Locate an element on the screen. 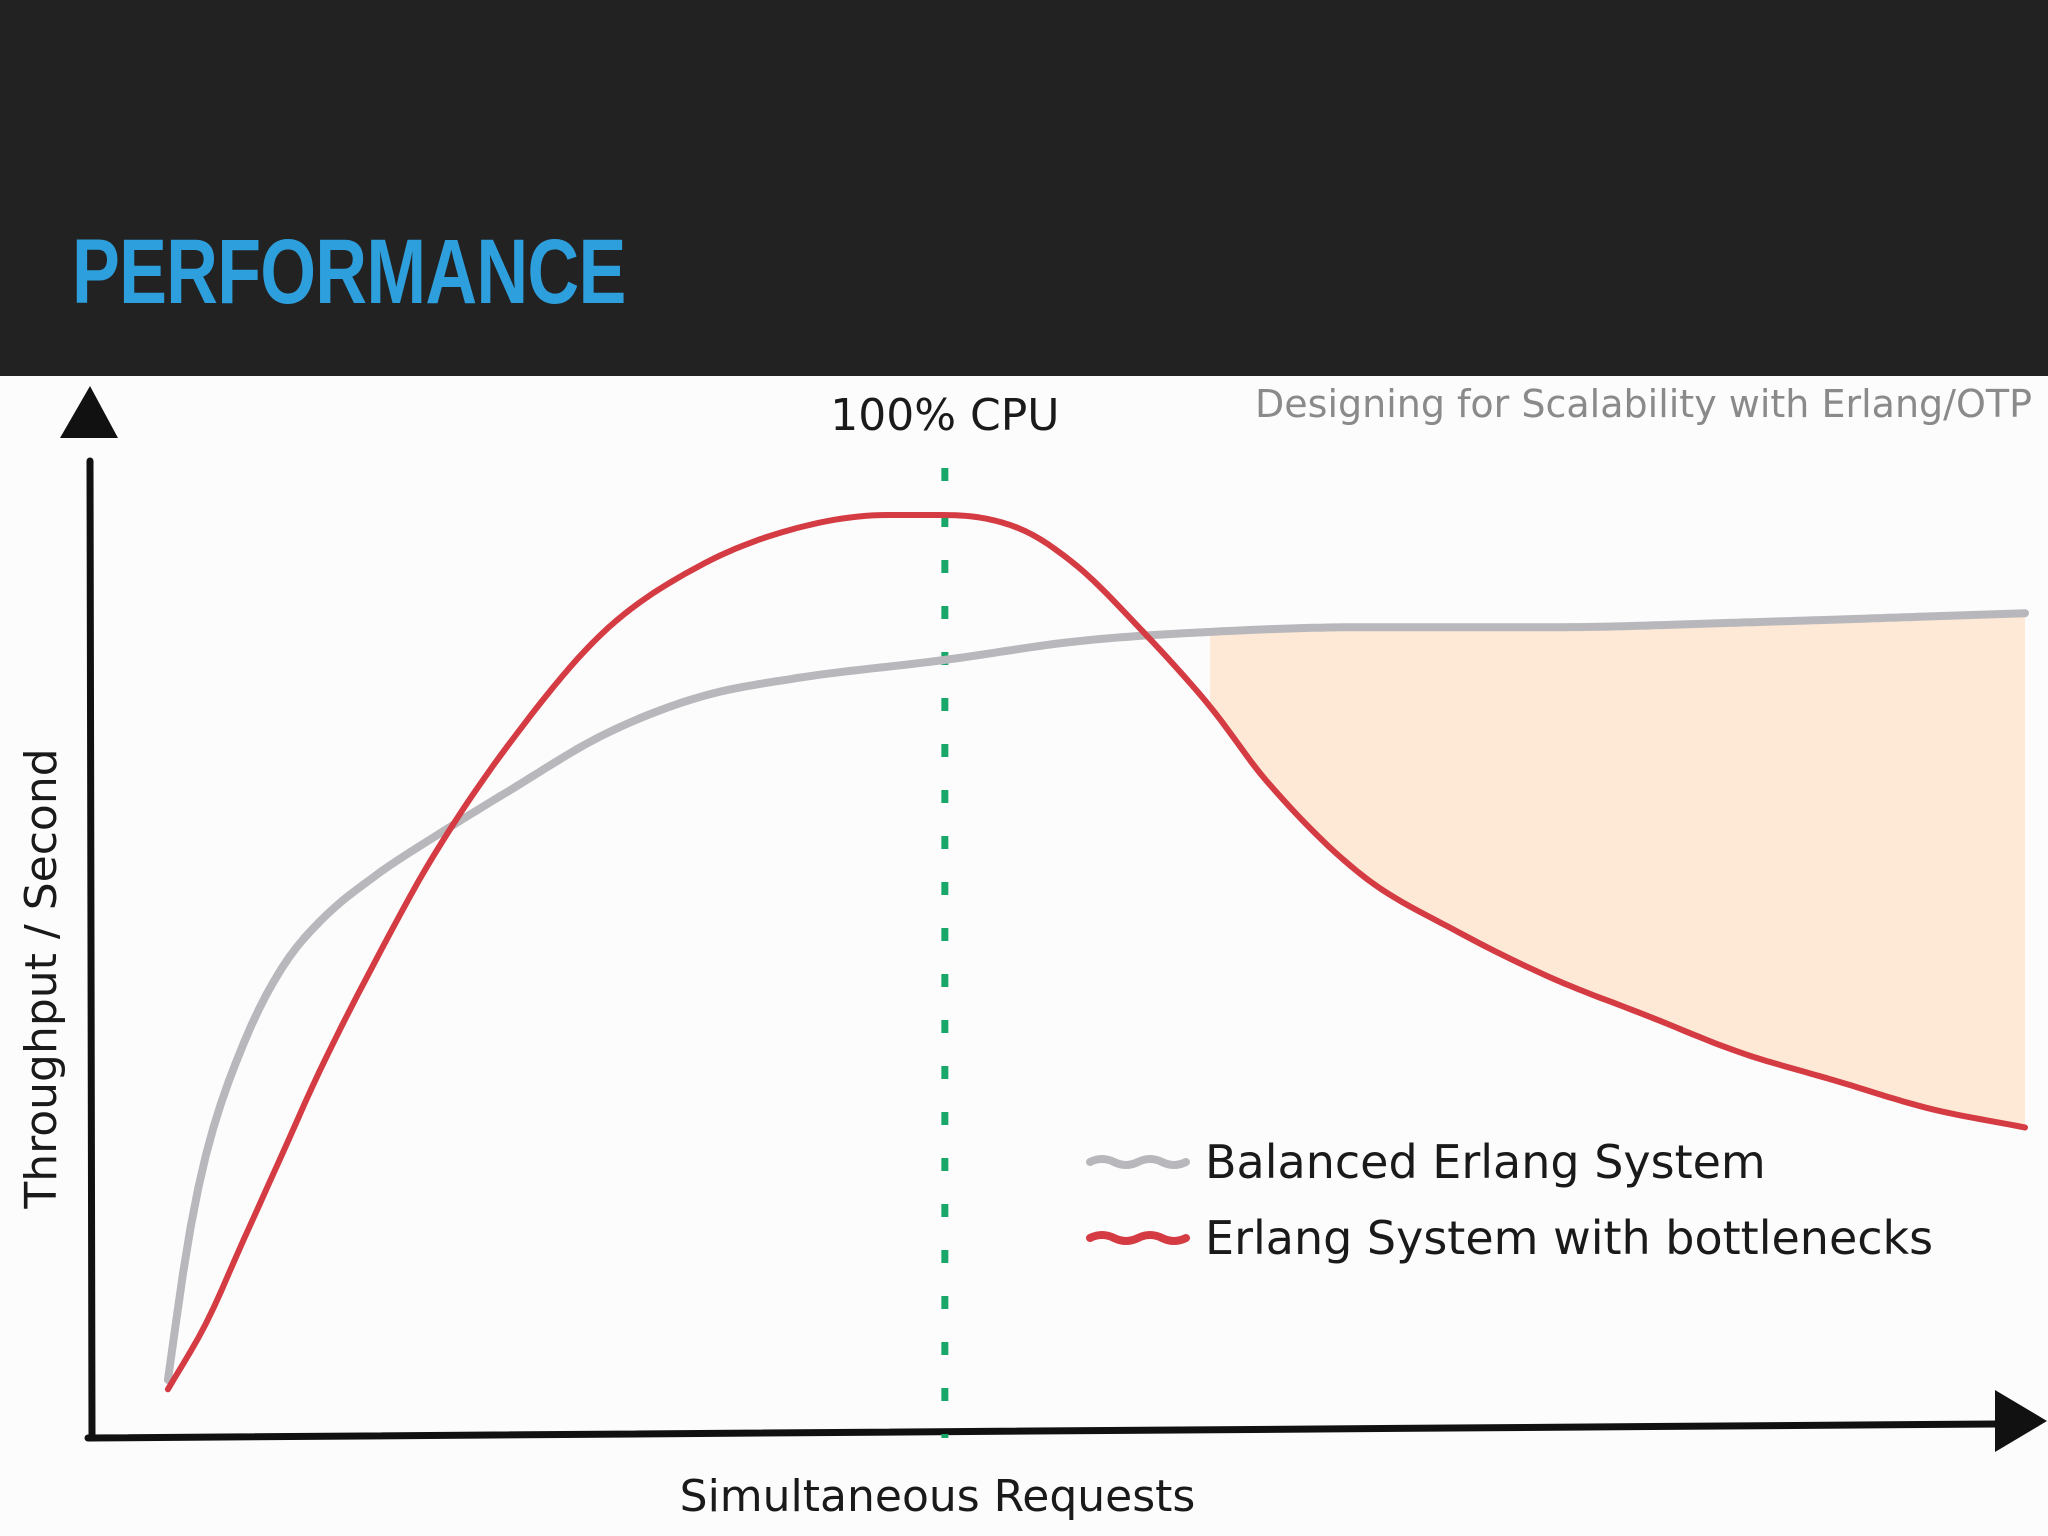 The image size is (2048, 1536). legend-label: Erlang System with bottlenecks is located at coordinates (1569, 1238).